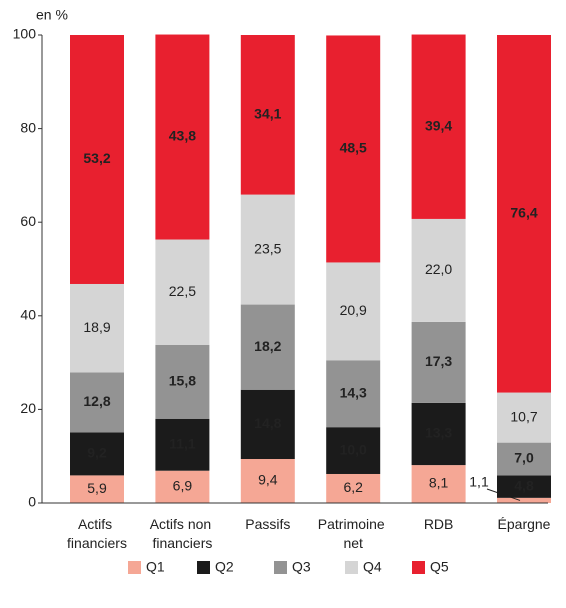 This screenshot has width=566, height=608. What do you see at coordinates (28, 315) in the screenshot?
I see `y-tick-label: 40` at bounding box center [28, 315].